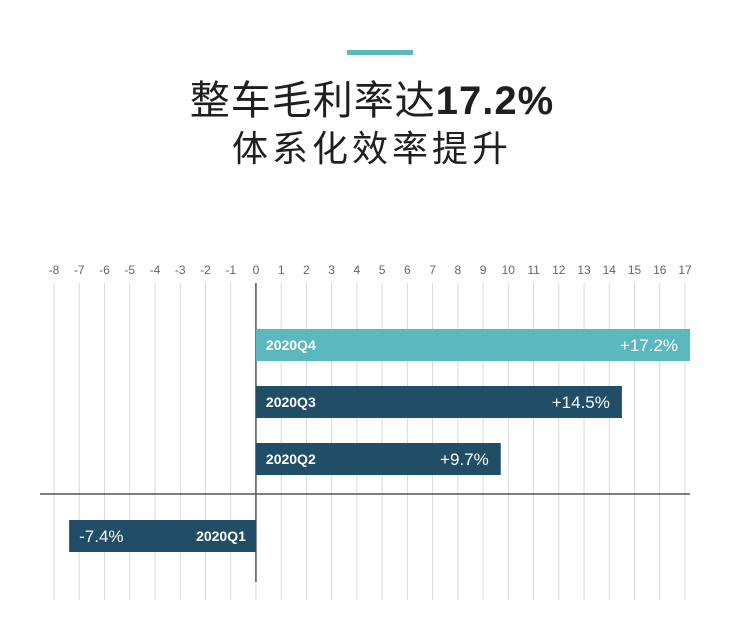  Describe the element at coordinates (54, 270) in the screenshot. I see `x-tick-label: -8` at that location.